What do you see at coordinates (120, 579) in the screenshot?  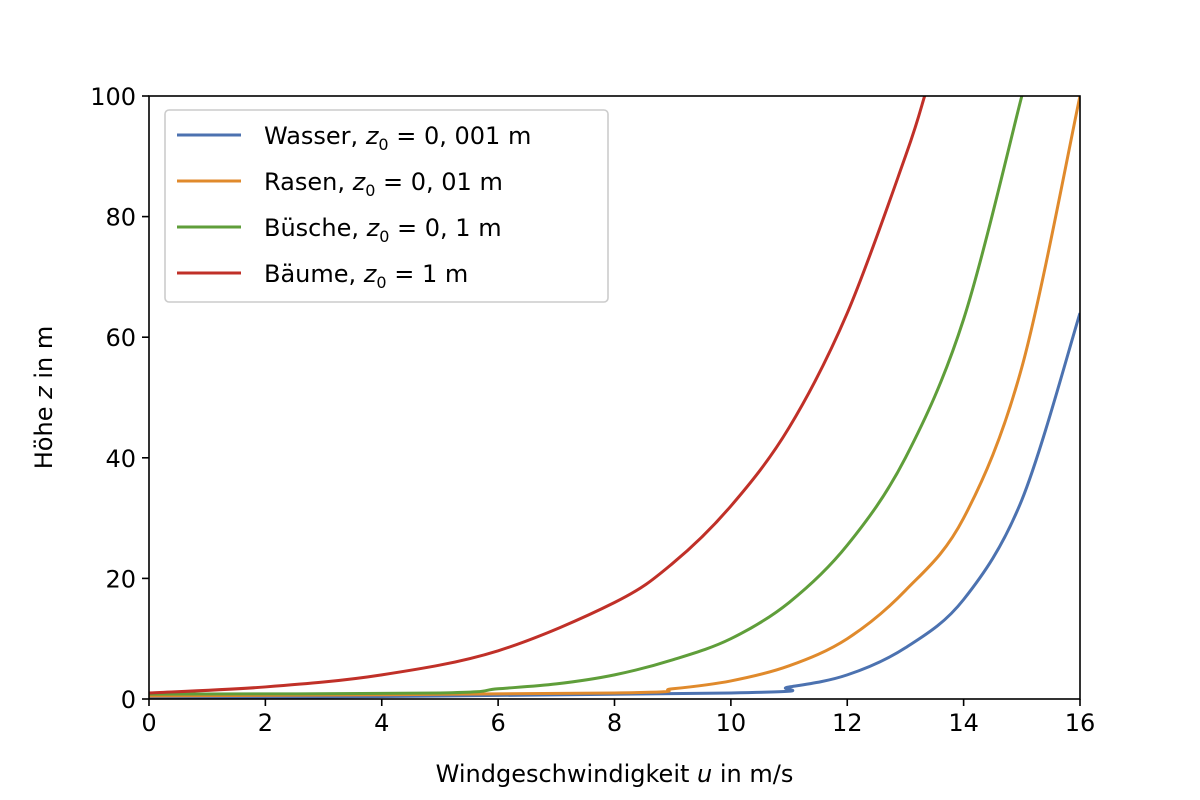 I see `y-tick-label: 20` at bounding box center [120, 579].